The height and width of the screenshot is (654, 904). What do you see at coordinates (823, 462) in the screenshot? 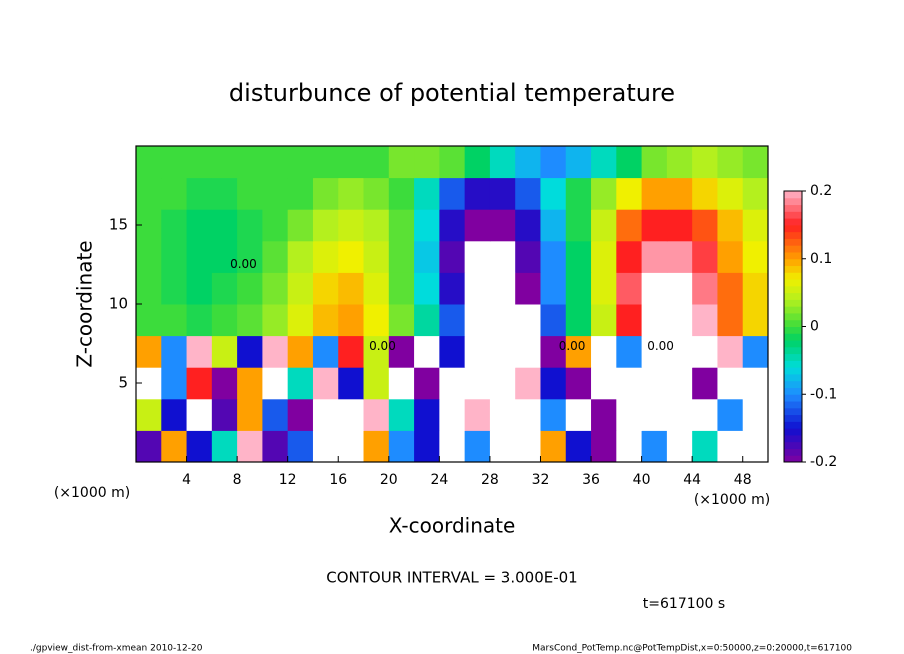
I see `colorbar-tick-label: -0.2` at bounding box center [823, 462].